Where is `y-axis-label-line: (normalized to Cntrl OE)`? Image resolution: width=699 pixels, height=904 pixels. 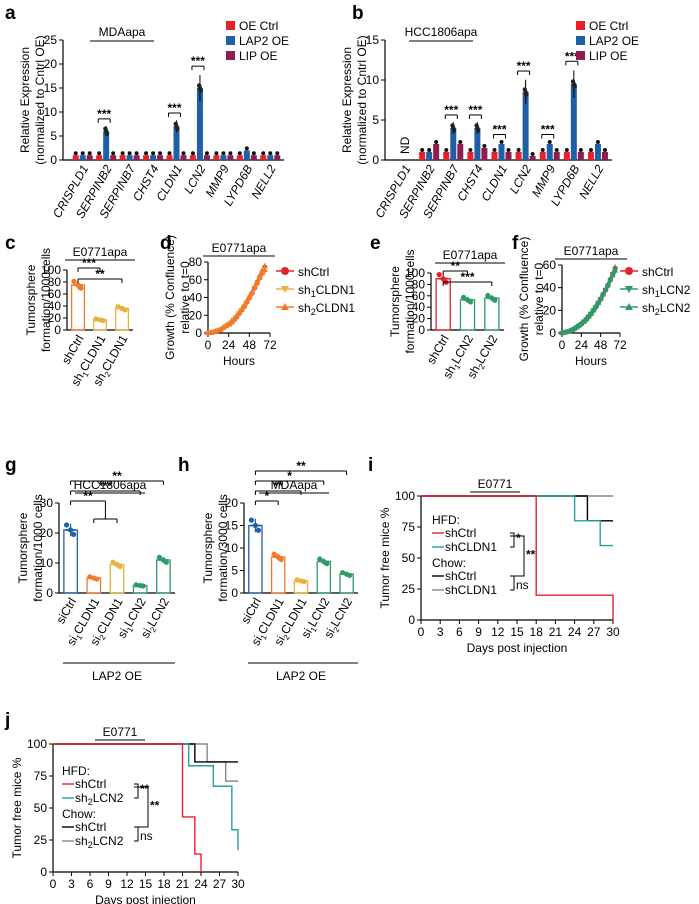
y-axis-label-line: (normalized to Cntrl OE) is located at coordinates (40, 99).